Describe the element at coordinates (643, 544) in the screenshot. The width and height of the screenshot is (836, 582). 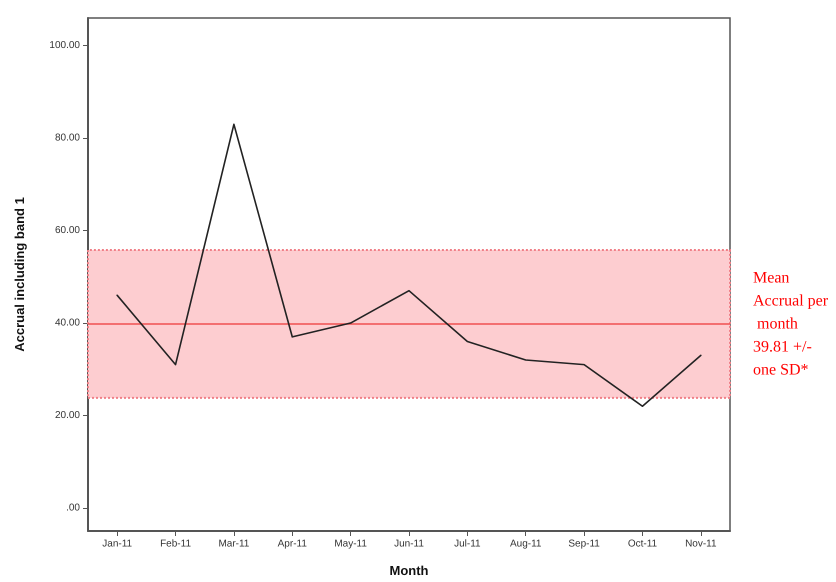
I see `x-tick-label: Oct-11` at that location.